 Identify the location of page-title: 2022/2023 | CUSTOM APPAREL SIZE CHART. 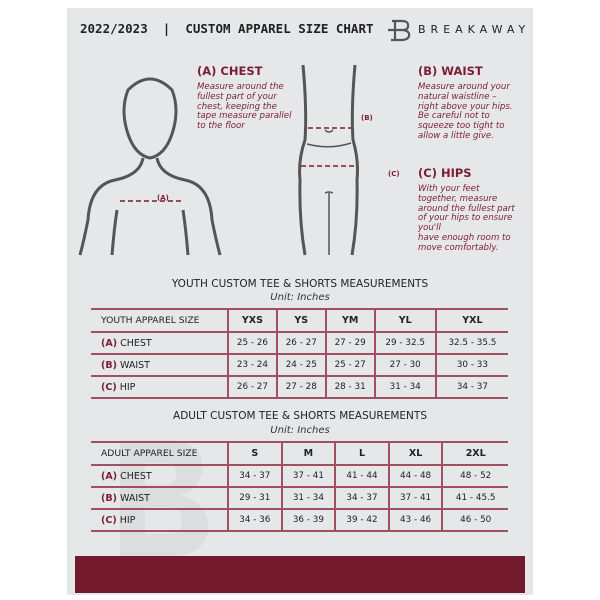
(227, 28).